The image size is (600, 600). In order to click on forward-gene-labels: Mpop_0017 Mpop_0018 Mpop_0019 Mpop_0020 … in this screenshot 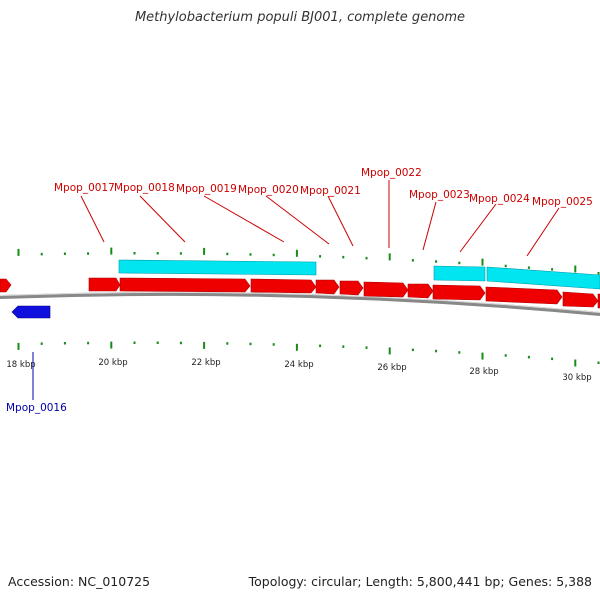, I will do `click(323, 187)`.